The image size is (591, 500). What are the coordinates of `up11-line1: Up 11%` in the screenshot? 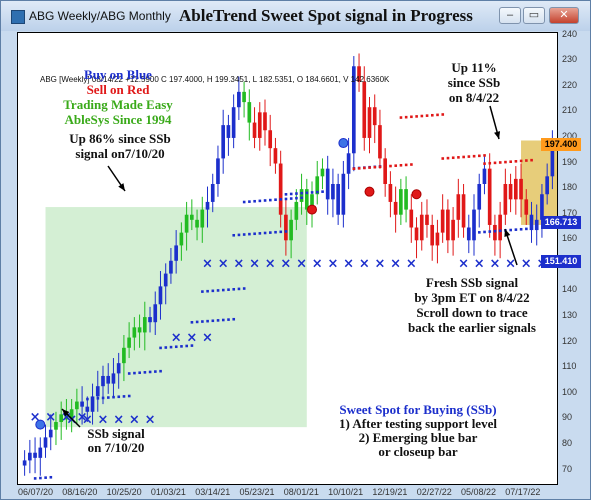 It's located at (474, 67).